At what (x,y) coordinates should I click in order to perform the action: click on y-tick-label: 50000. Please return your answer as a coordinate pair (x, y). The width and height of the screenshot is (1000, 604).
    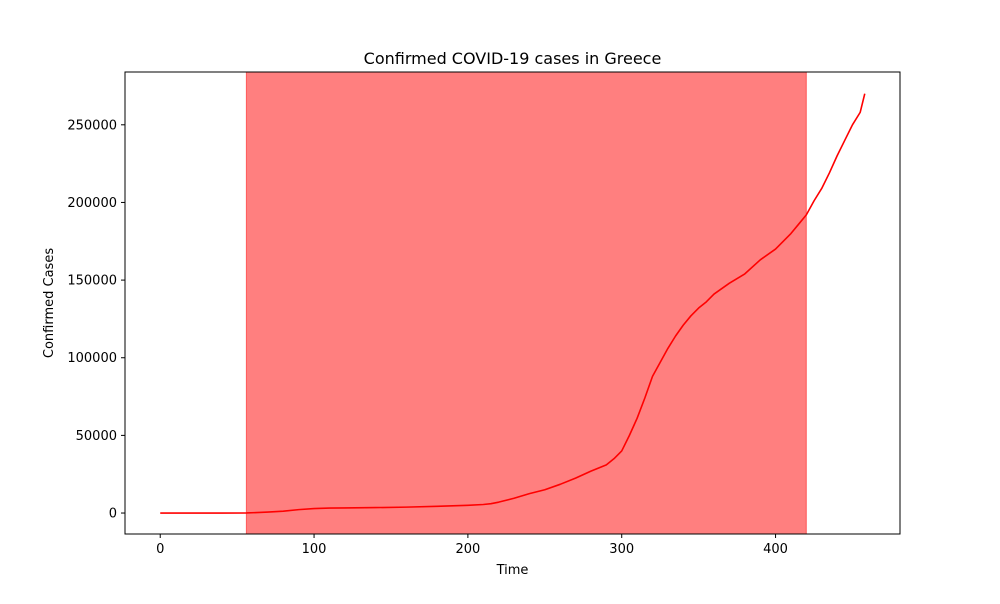
    Looking at the image, I should click on (96, 436).